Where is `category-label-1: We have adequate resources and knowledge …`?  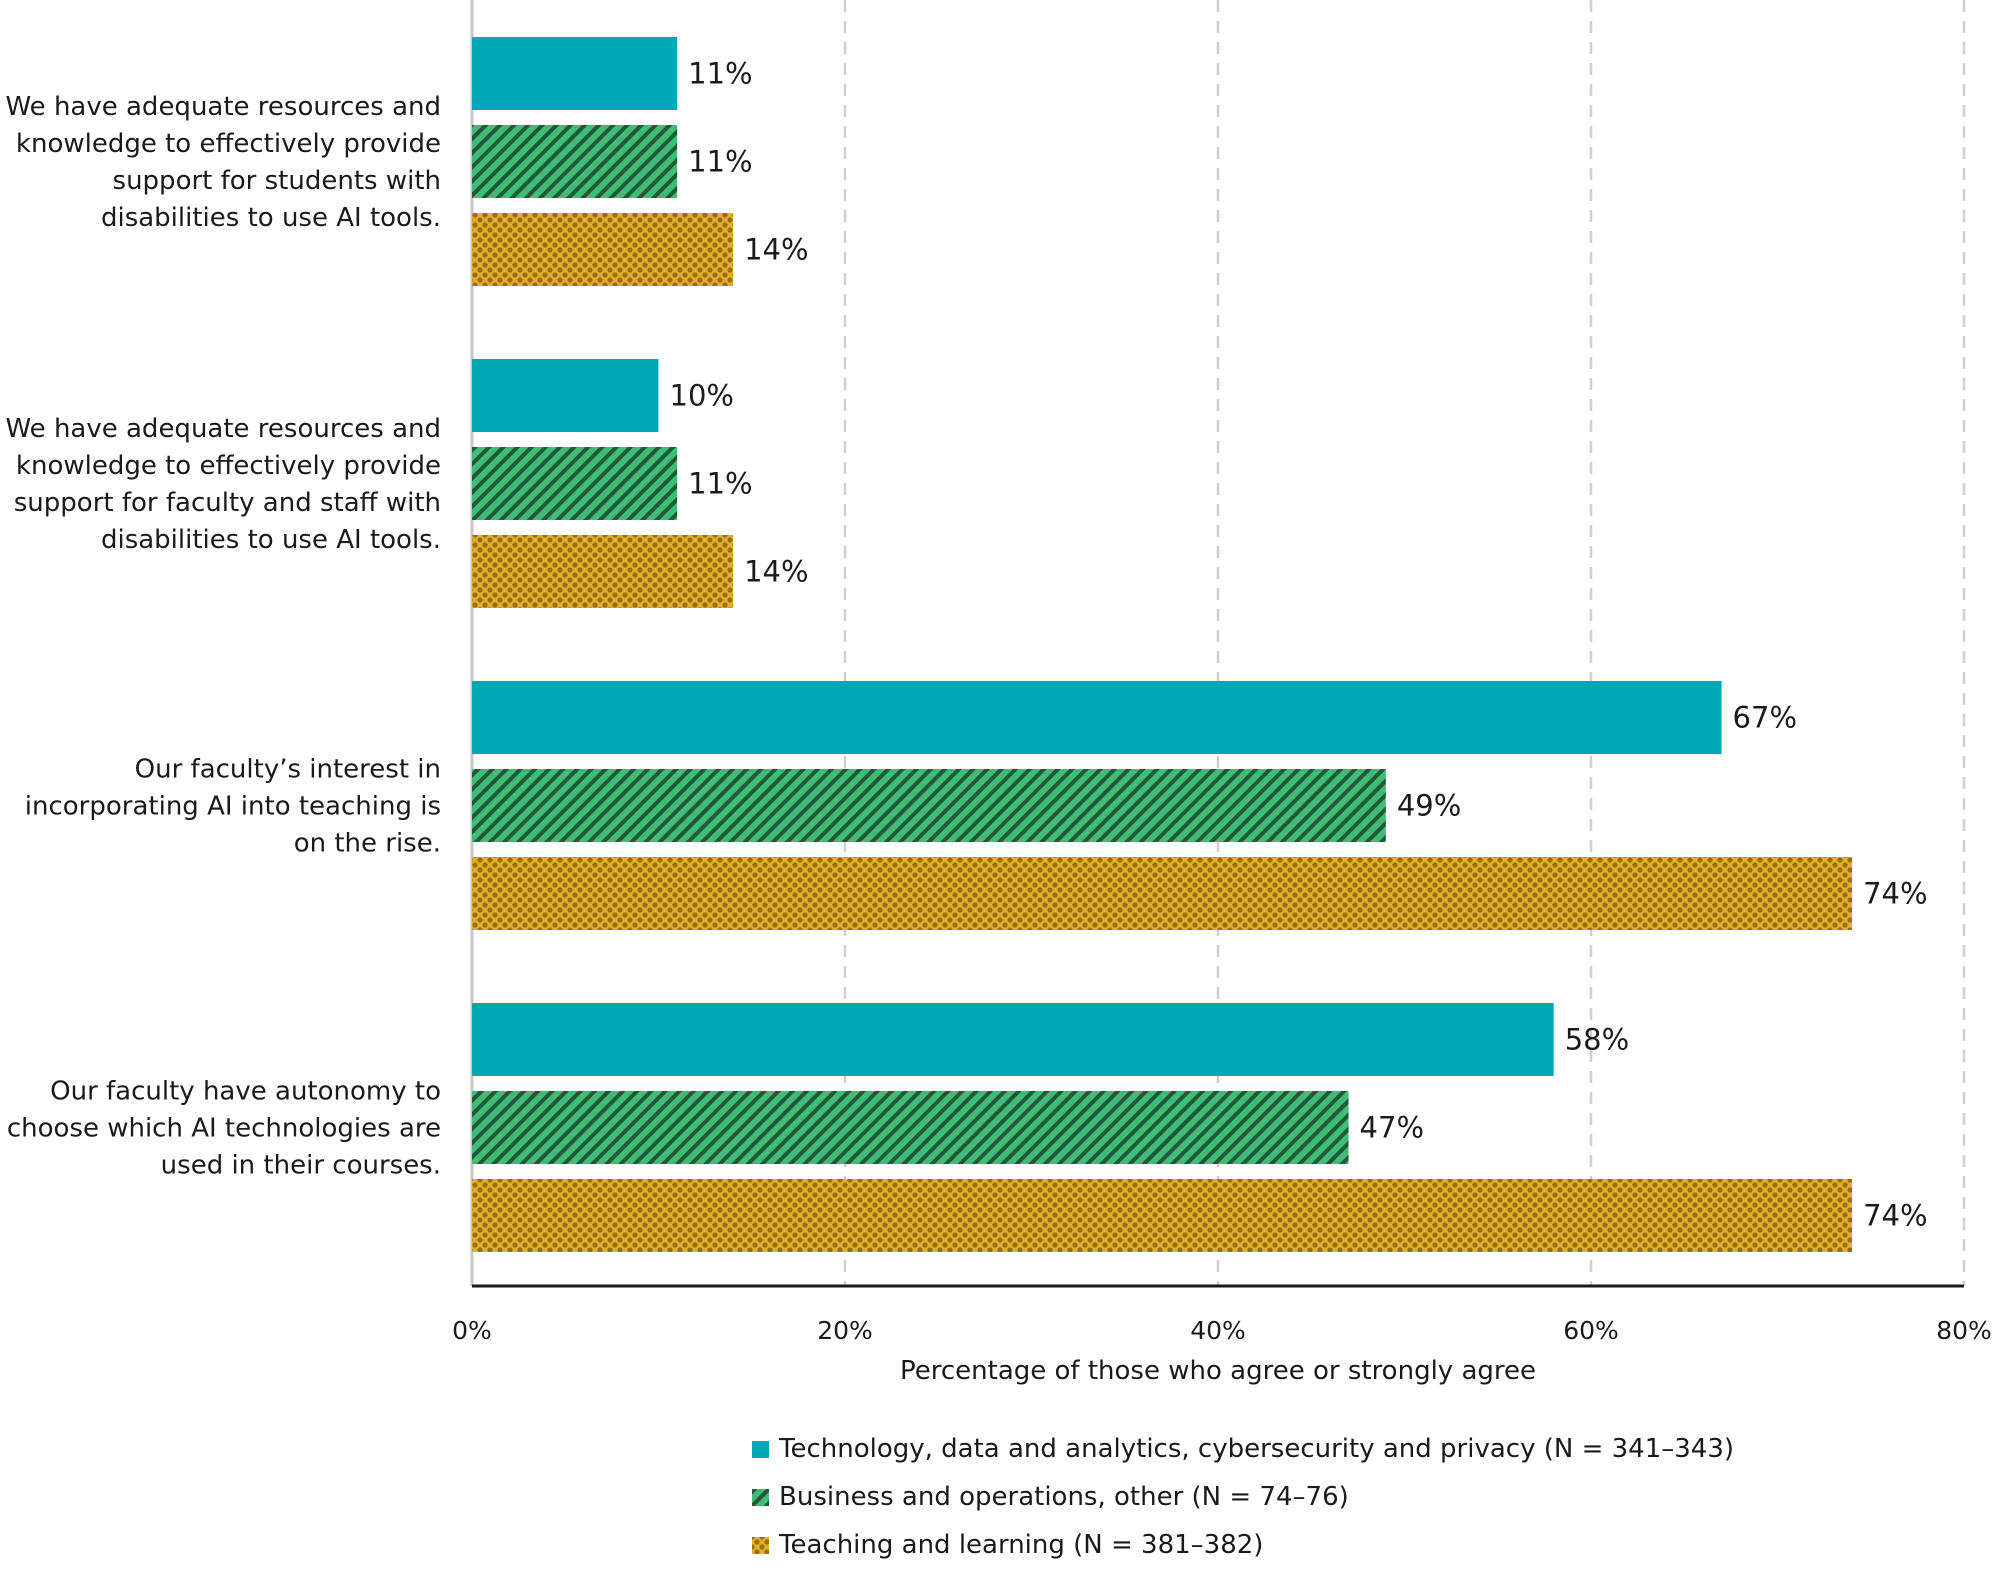 category-label-1: We have adequate resources and knowledge … is located at coordinates (224, 162).